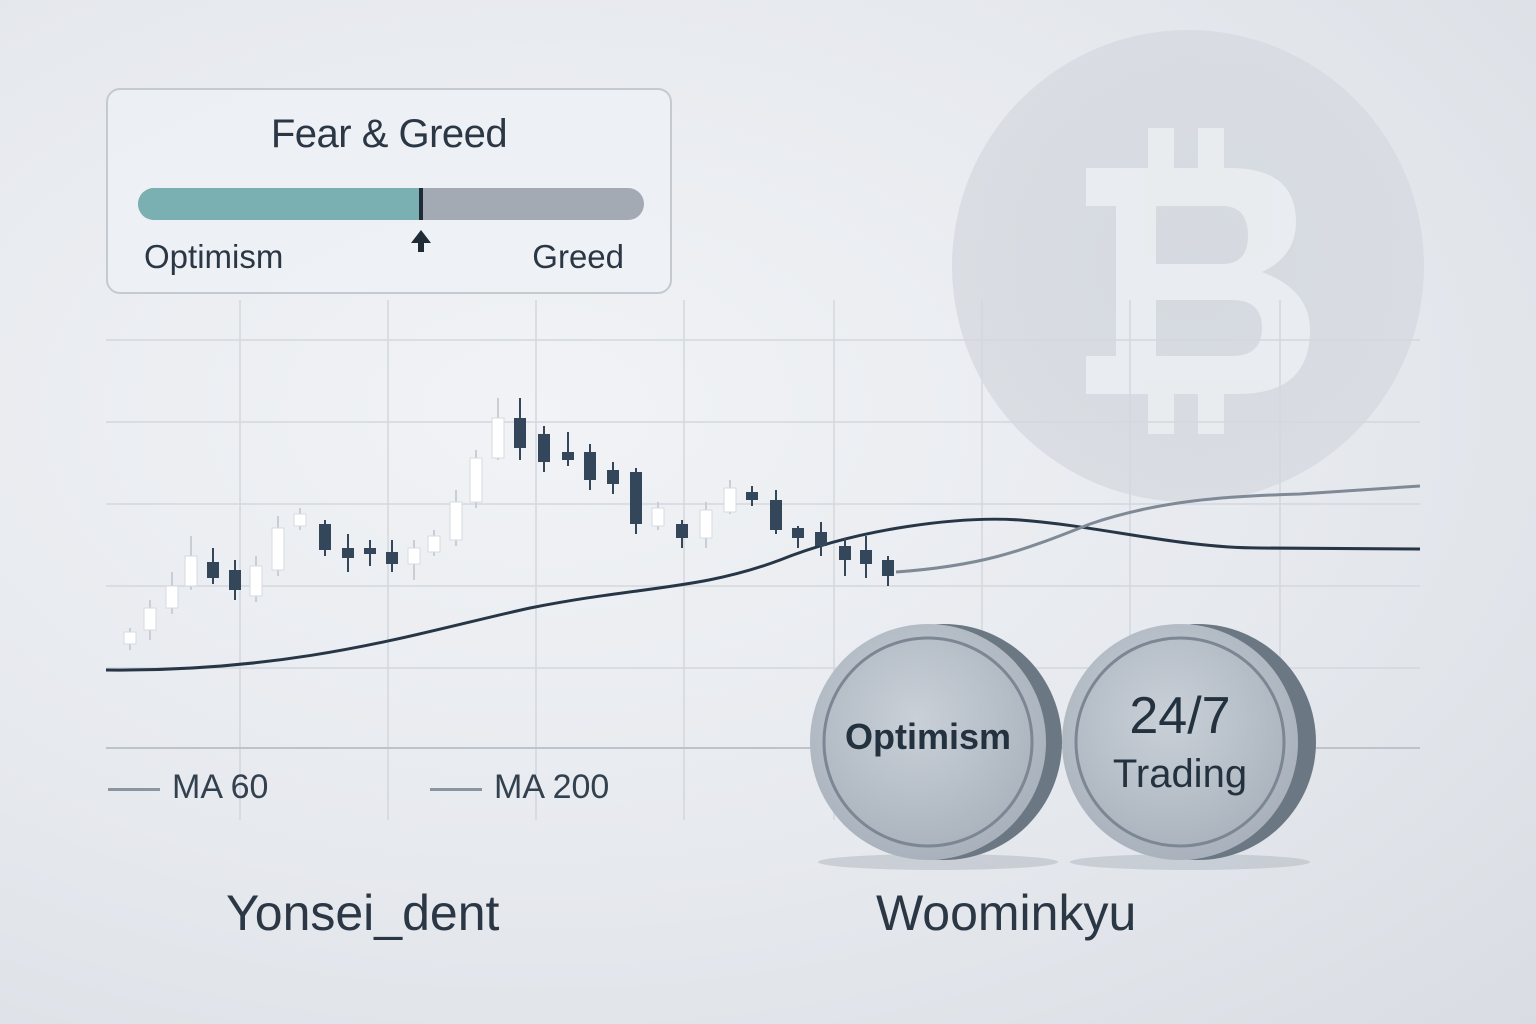 The image size is (1536, 1024). I want to click on legend-label: MA 200, so click(552, 787).